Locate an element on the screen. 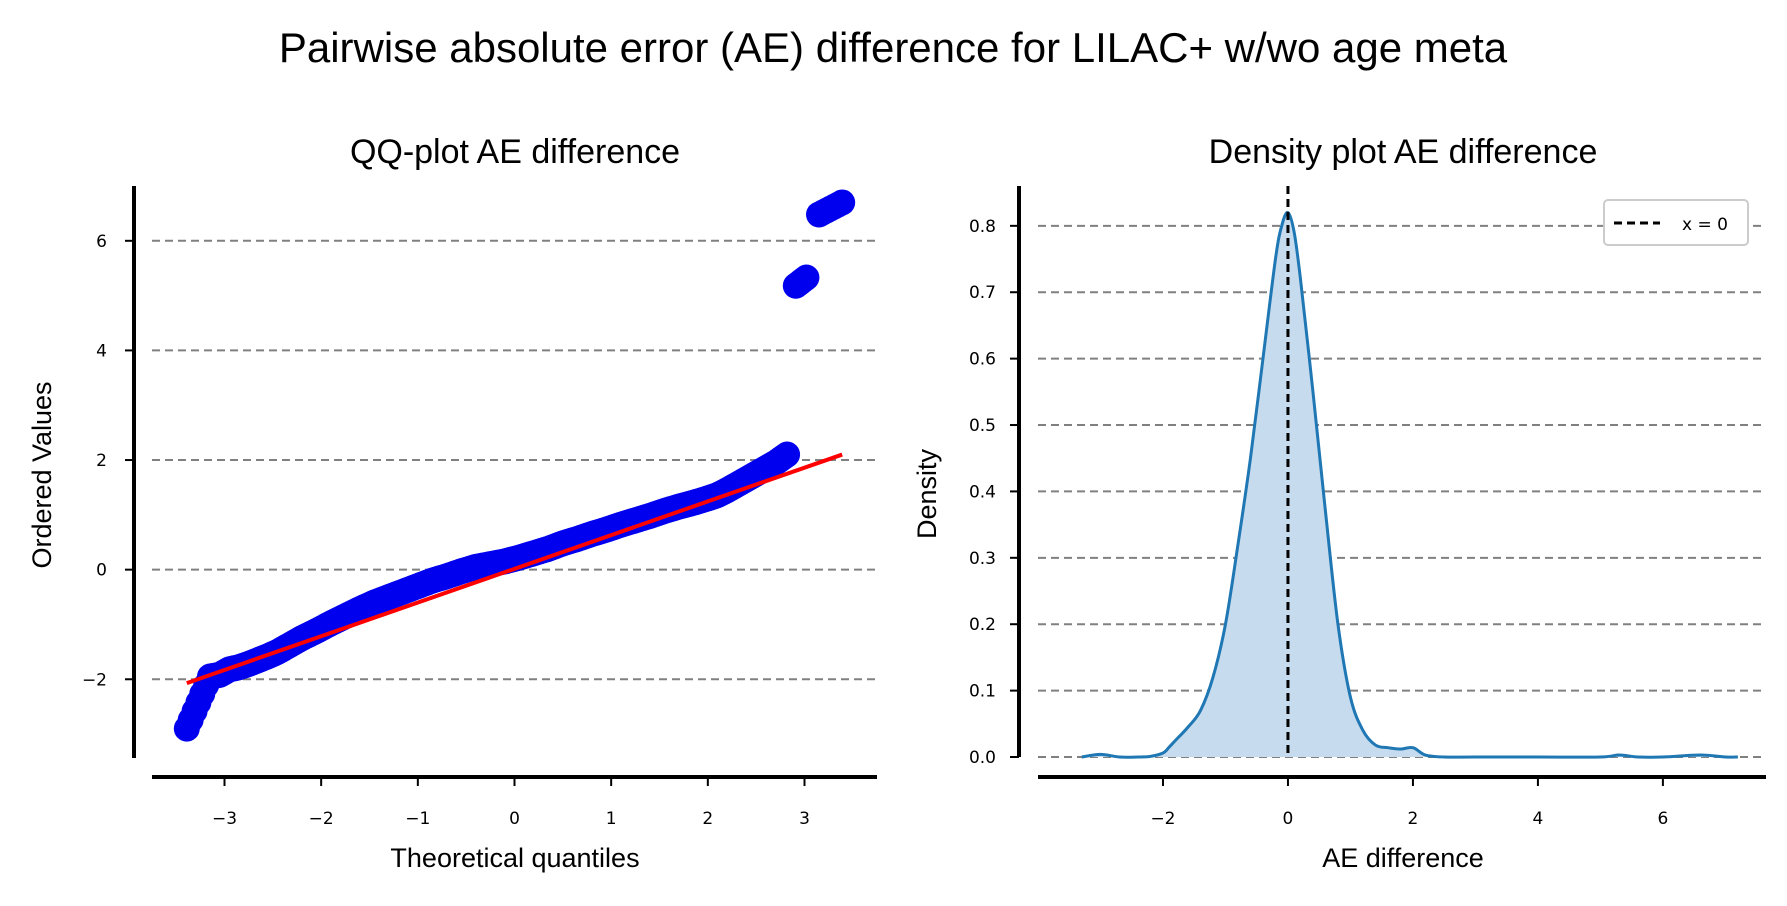  qq-y-tick-label: 4 is located at coordinates (101, 351).